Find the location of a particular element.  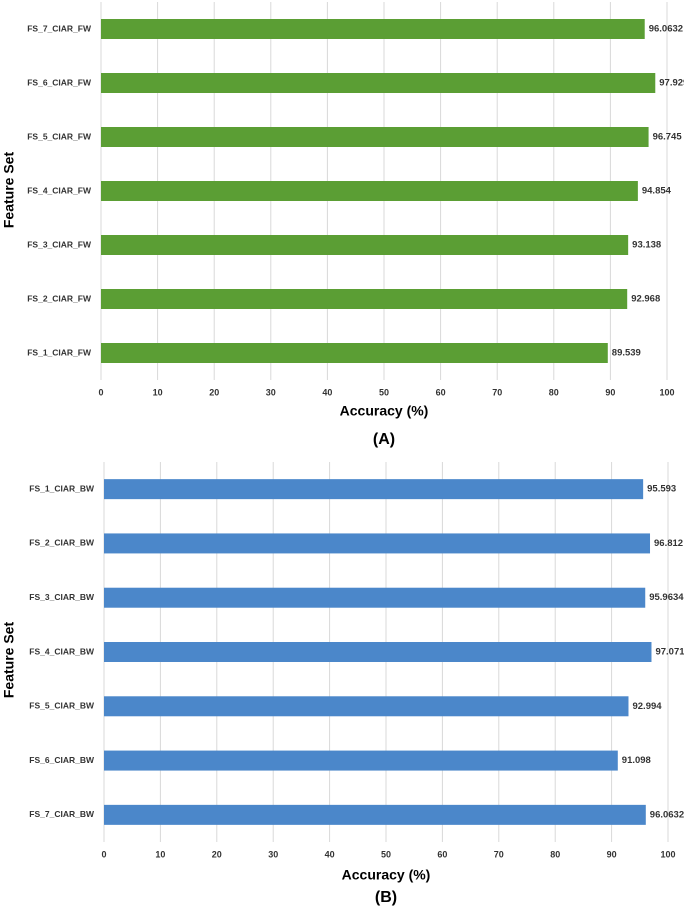

data-label: 89.539 is located at coordinates (626, 353).